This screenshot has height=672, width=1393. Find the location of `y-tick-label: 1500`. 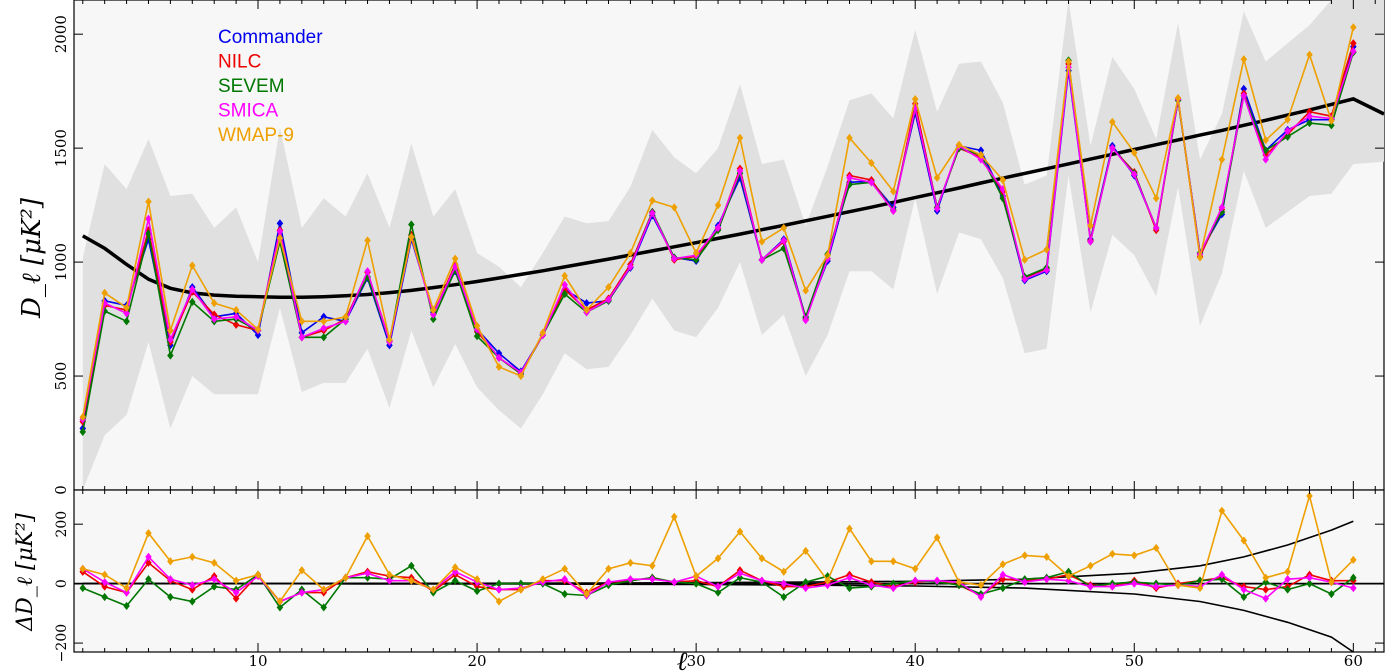

y-tick-label: 1500 is located at coordinates (61, 148).